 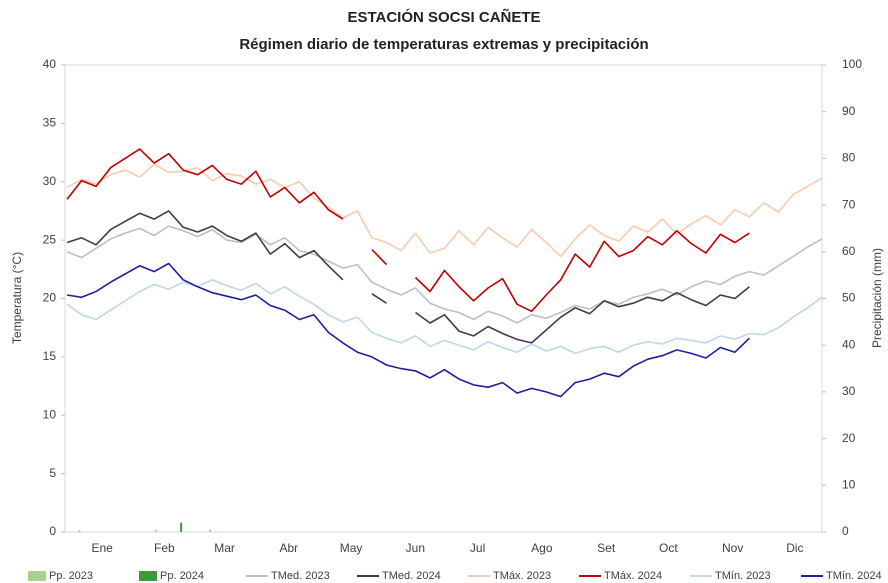 I want to click on y-tick-label: 5, so click(x=52, y=473).